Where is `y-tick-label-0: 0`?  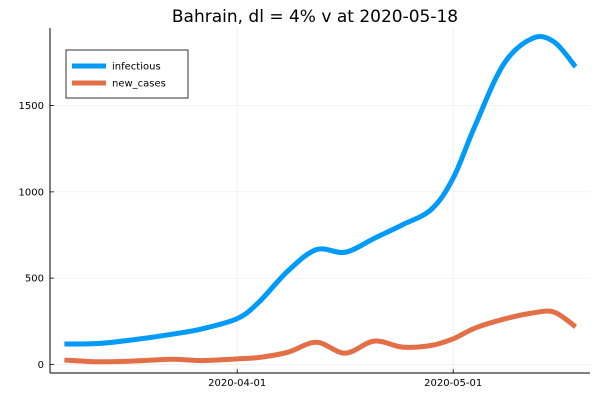
y-tick-label-0: 0 is located at coordinates (41, 365).